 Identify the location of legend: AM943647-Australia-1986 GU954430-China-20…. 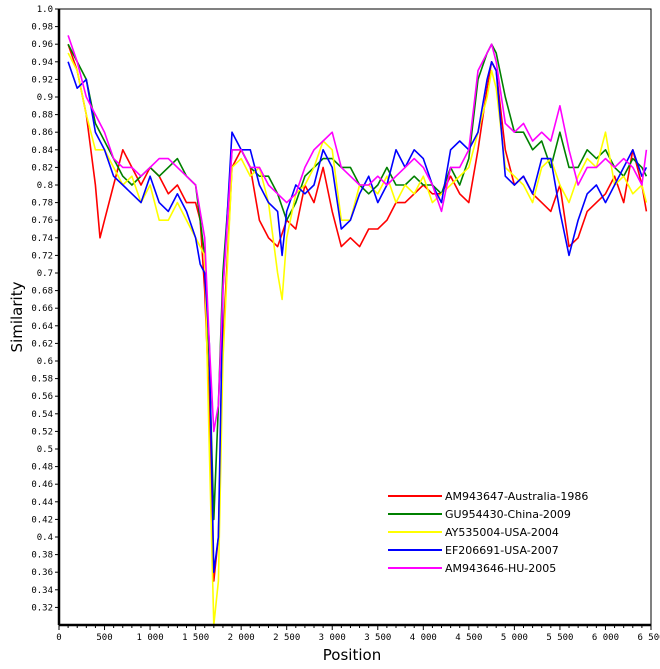
(488, 532).